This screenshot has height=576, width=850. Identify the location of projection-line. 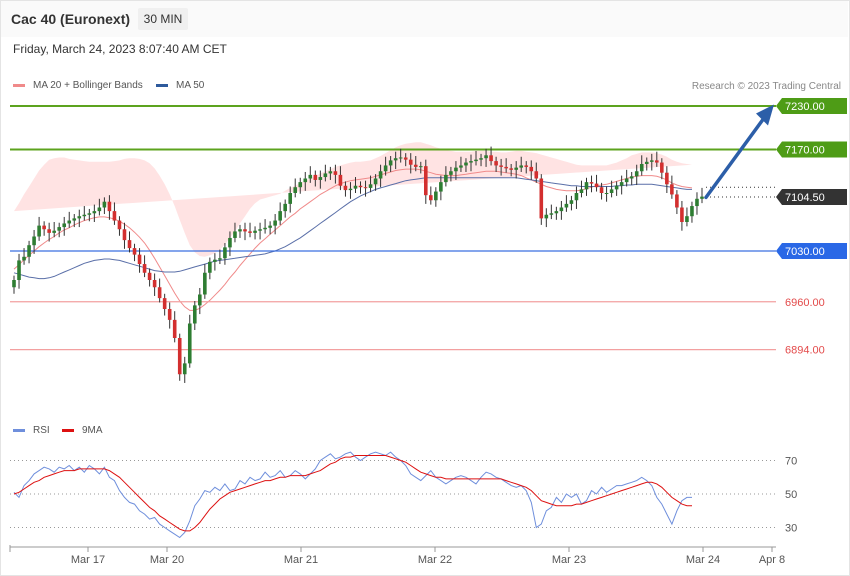
(734, 158).